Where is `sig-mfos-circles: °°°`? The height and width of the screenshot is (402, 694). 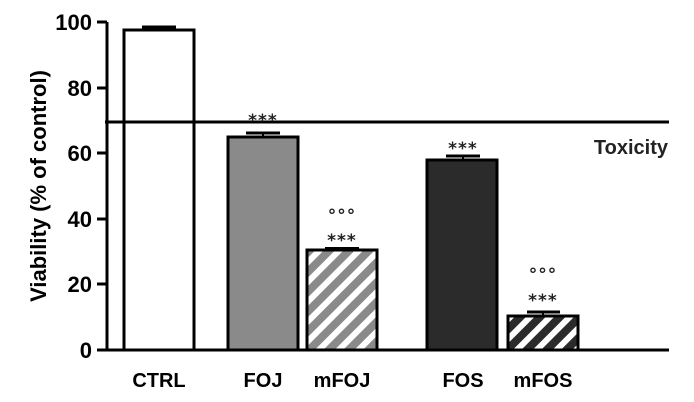 sig-mfos-circles: °°° is located at coordinates (543, 275).